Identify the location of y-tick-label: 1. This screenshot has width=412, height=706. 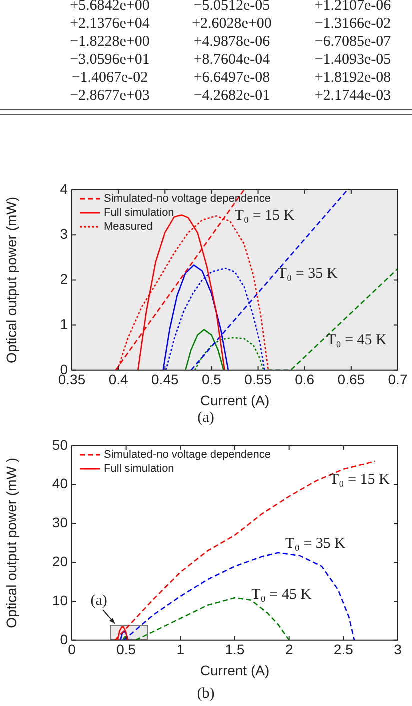
(64, 324).